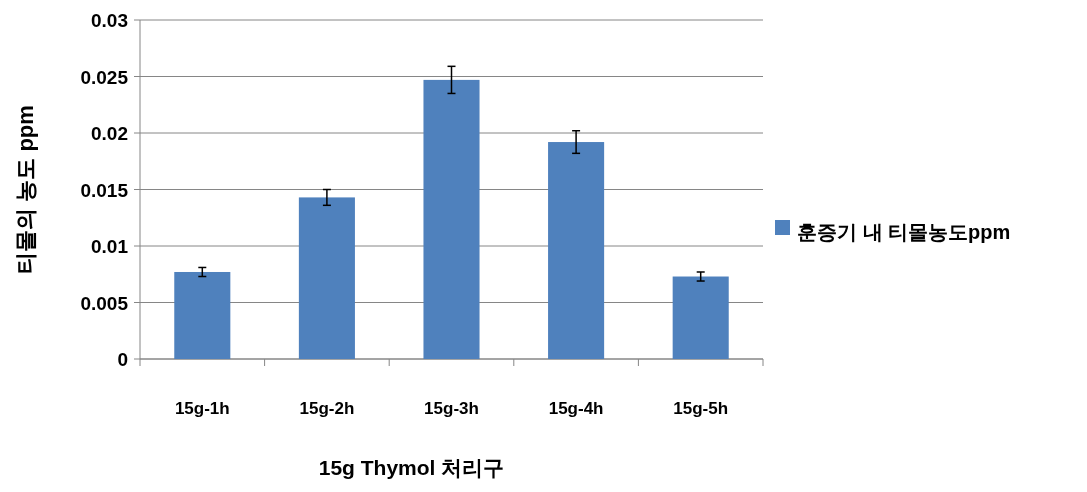  Describe the element at coordinates (327, 408) in the screenshot. I see `x-tick-label: 15g-2h` at that location.